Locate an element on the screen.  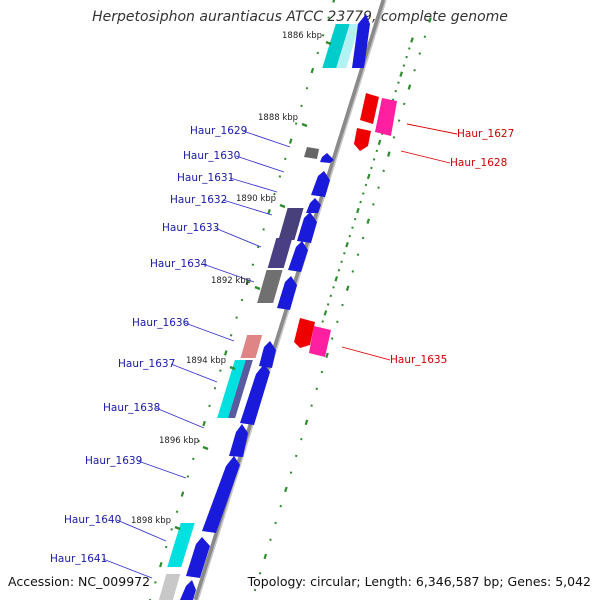
gene-label-right: Haur_1635 is located at coordinates (418, 360).